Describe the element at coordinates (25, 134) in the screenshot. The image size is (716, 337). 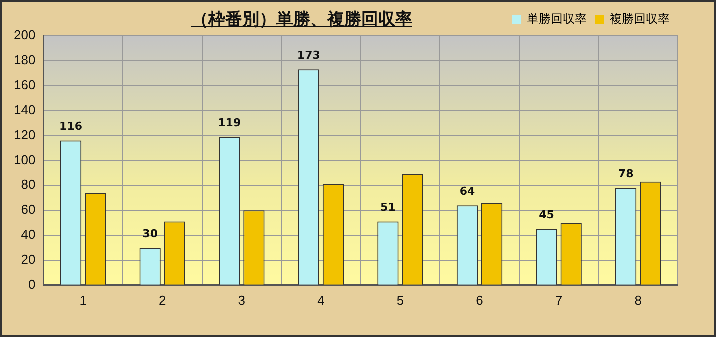
I see `y-tick-label: 120` at that location.